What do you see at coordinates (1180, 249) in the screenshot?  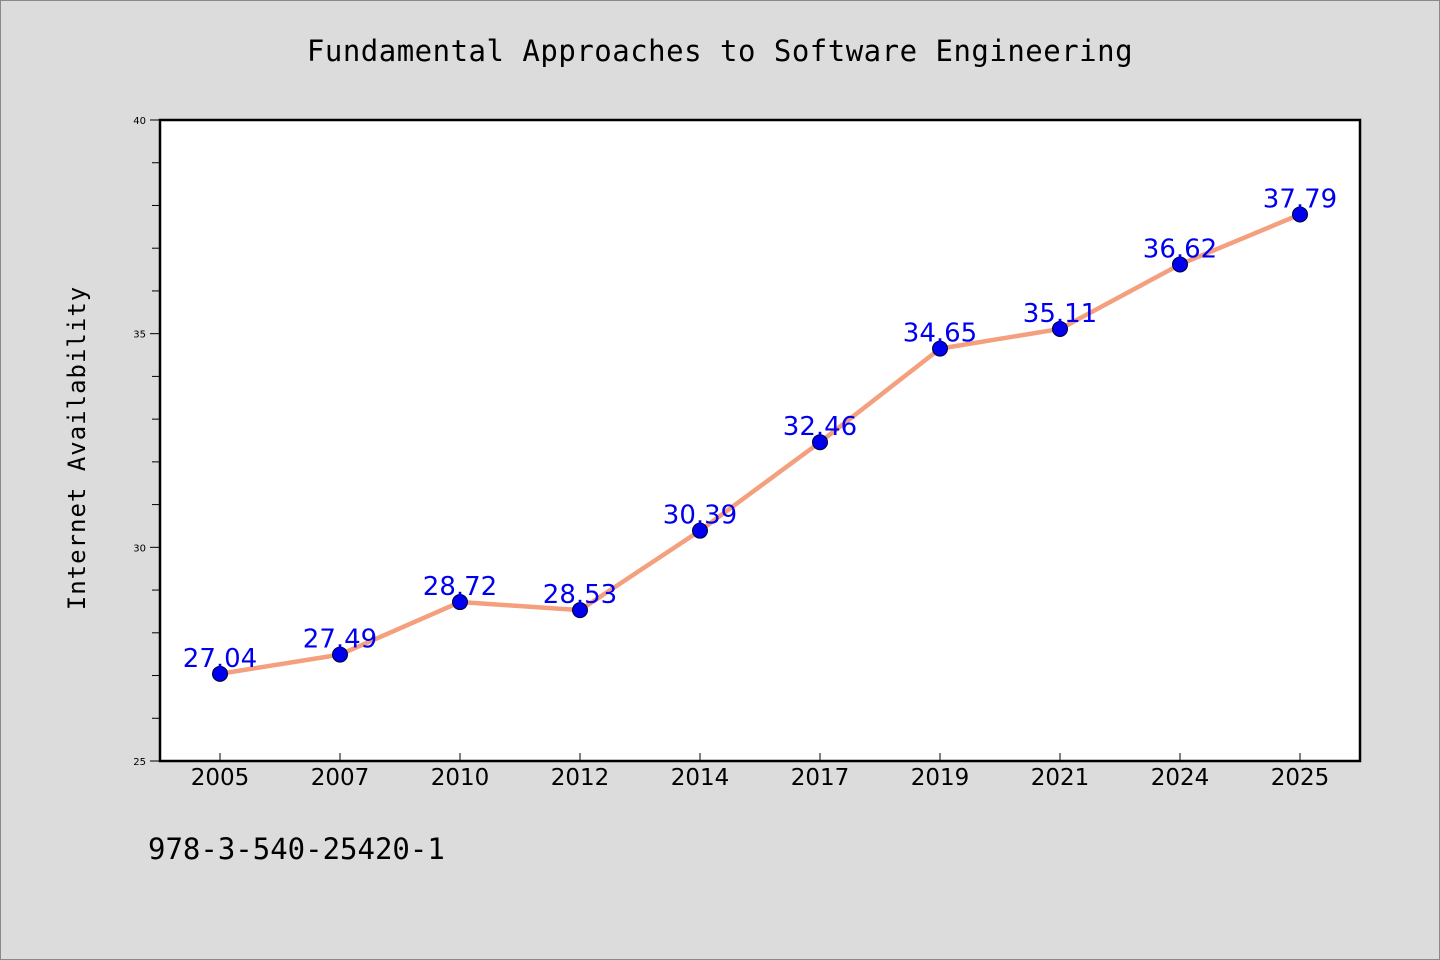 I see `data-label: 36.62` at bounding box center [1180, 249].